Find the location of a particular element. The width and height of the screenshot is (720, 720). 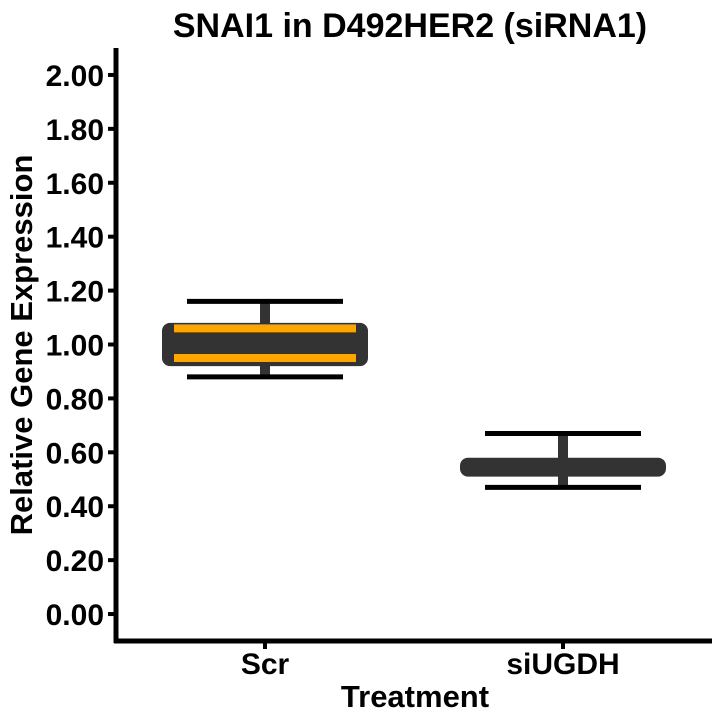

box-scr is located at coordinates (265, 339).